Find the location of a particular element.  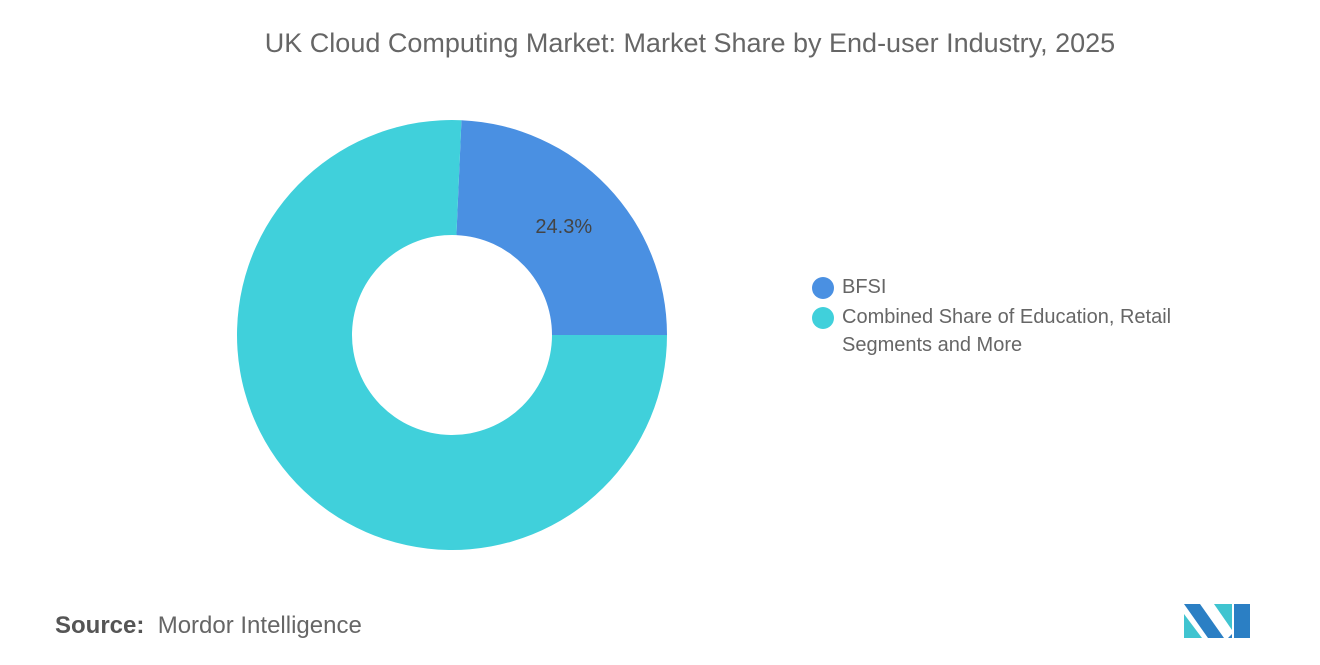

legend-label: BFSI is located at coordinates (864, 287).